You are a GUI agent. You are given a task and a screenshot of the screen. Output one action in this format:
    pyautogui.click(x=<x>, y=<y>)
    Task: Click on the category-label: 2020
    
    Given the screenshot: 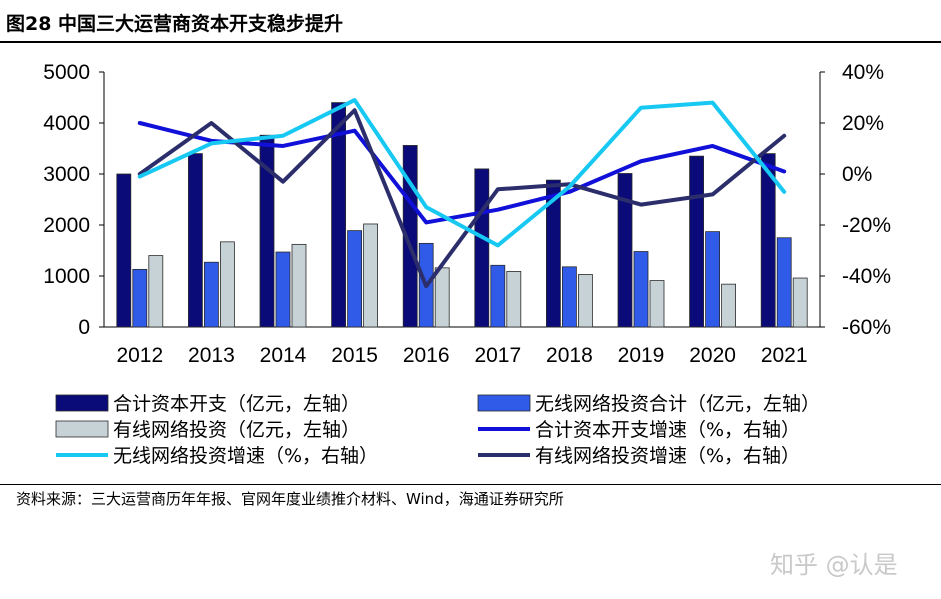 What is the action you would take?
    pyautogui.click(x=712, y=355)
    